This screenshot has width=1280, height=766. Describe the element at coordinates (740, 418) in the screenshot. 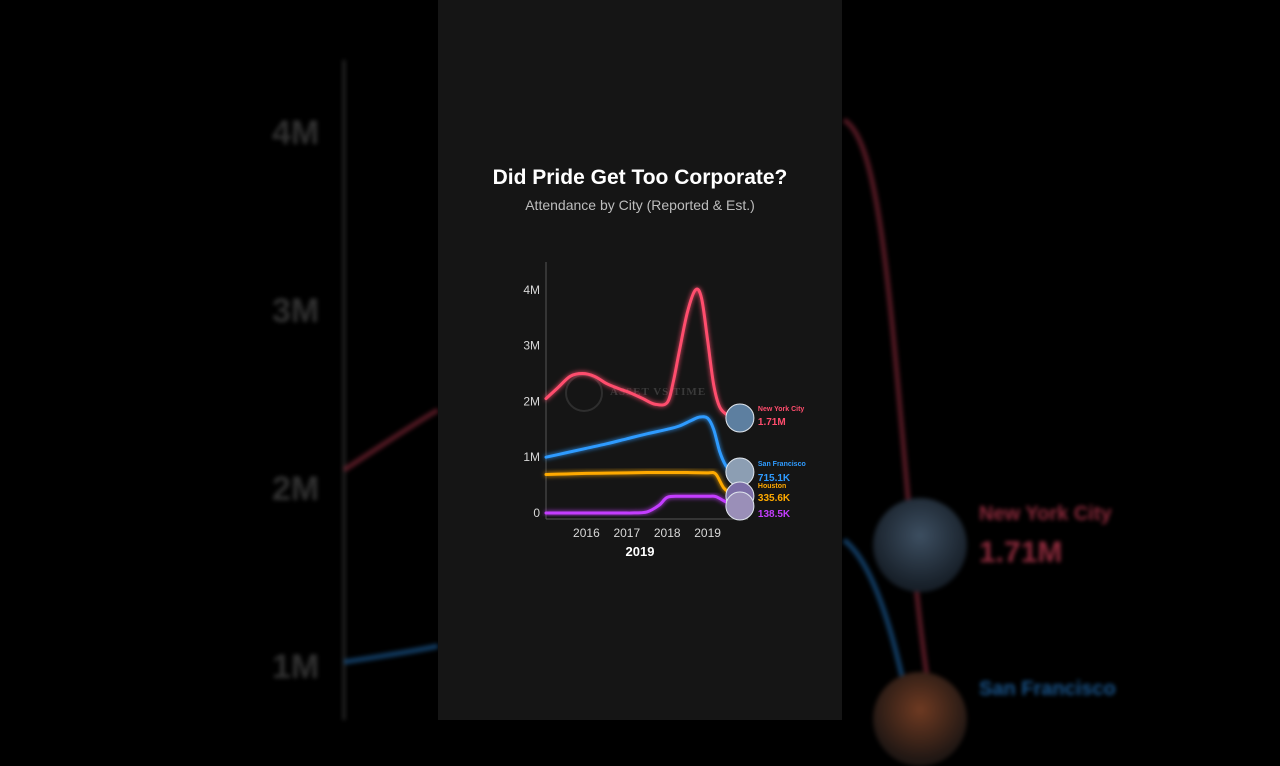

I see `city-avatar-new-york-city` at that location.